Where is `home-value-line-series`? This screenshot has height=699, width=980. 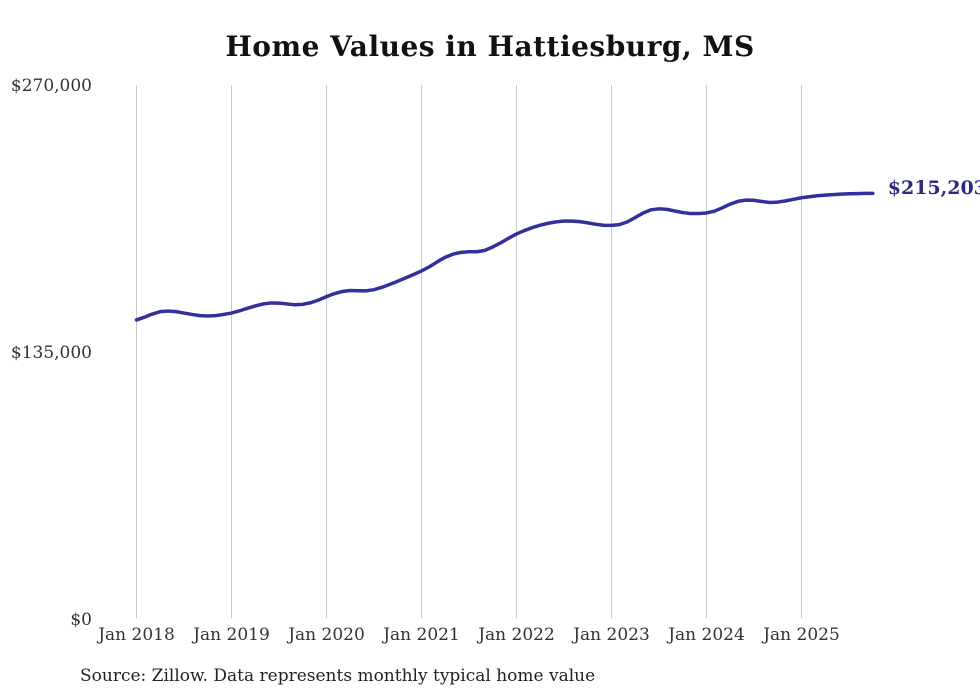
home-value-line-series is located at coordinates (504, 256).